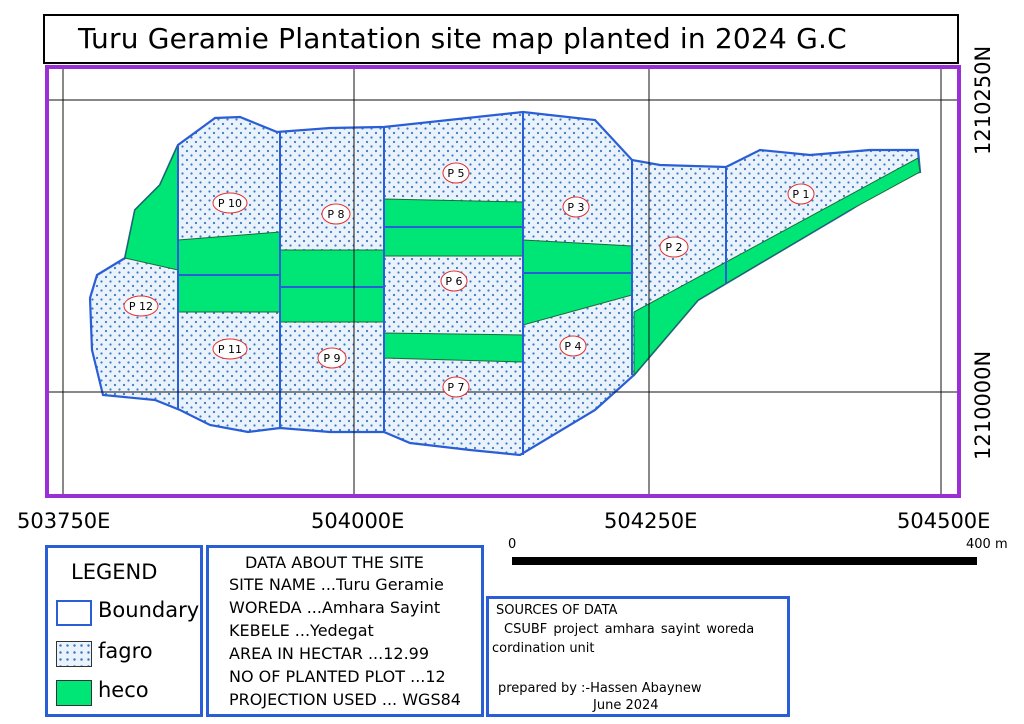 Image resolution: width=1024 pixels, height=724 pixels. I want to click on svg-text: P 4, so click(572, 346).